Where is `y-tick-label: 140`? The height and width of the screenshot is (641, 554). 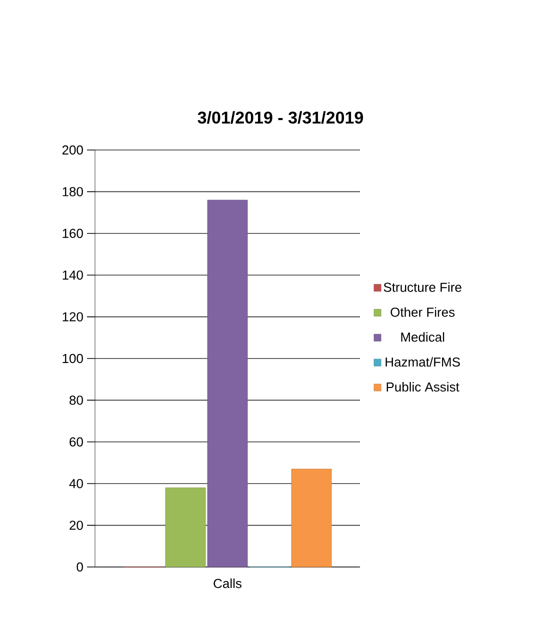
y-tick-label: 140 is located at coordinates (72, 275).